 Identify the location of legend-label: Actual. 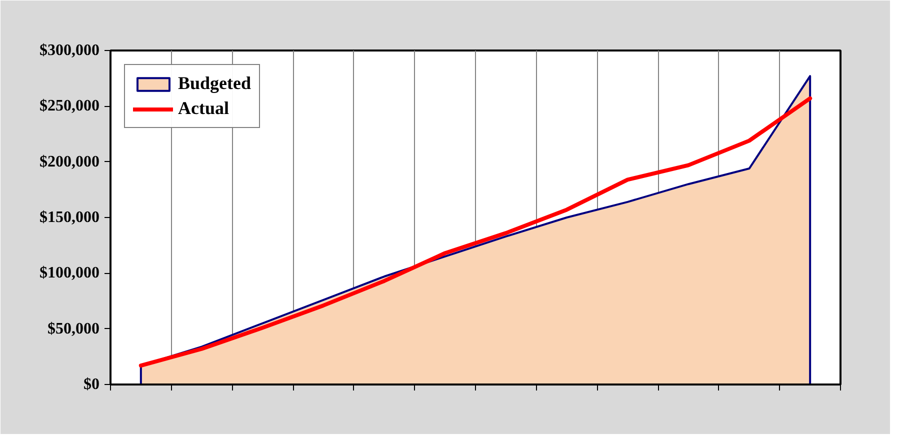
(203, 108).